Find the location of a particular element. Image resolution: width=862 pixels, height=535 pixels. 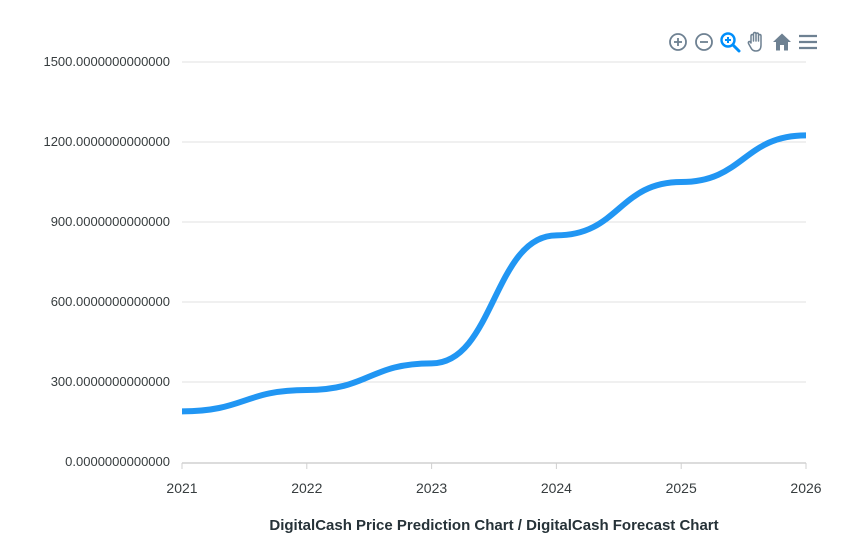

x-axis: 2021 2022 2023 2024 2025 2026 is located at coordinates (494, 479).